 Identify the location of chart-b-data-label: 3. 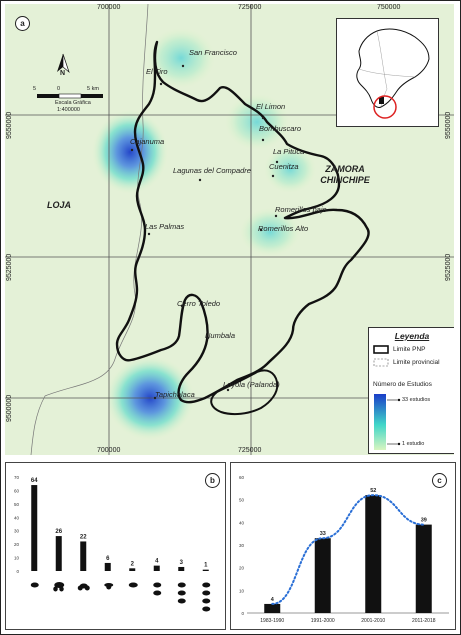
(182, 563).